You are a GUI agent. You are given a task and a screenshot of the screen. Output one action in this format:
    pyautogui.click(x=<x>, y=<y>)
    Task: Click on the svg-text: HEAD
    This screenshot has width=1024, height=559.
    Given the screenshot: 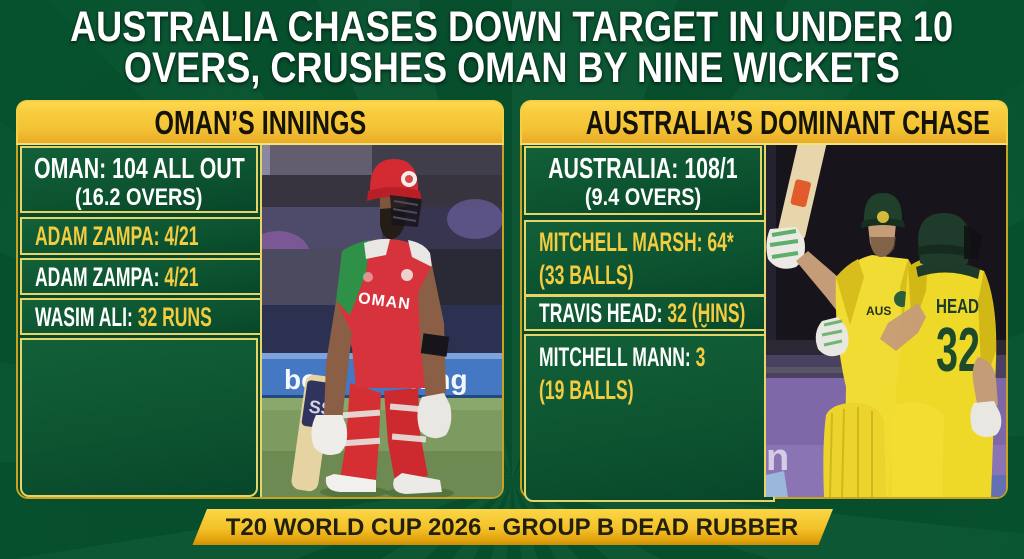 What is the action you would take?
    pyautogui.click(x=957, y=307)
    